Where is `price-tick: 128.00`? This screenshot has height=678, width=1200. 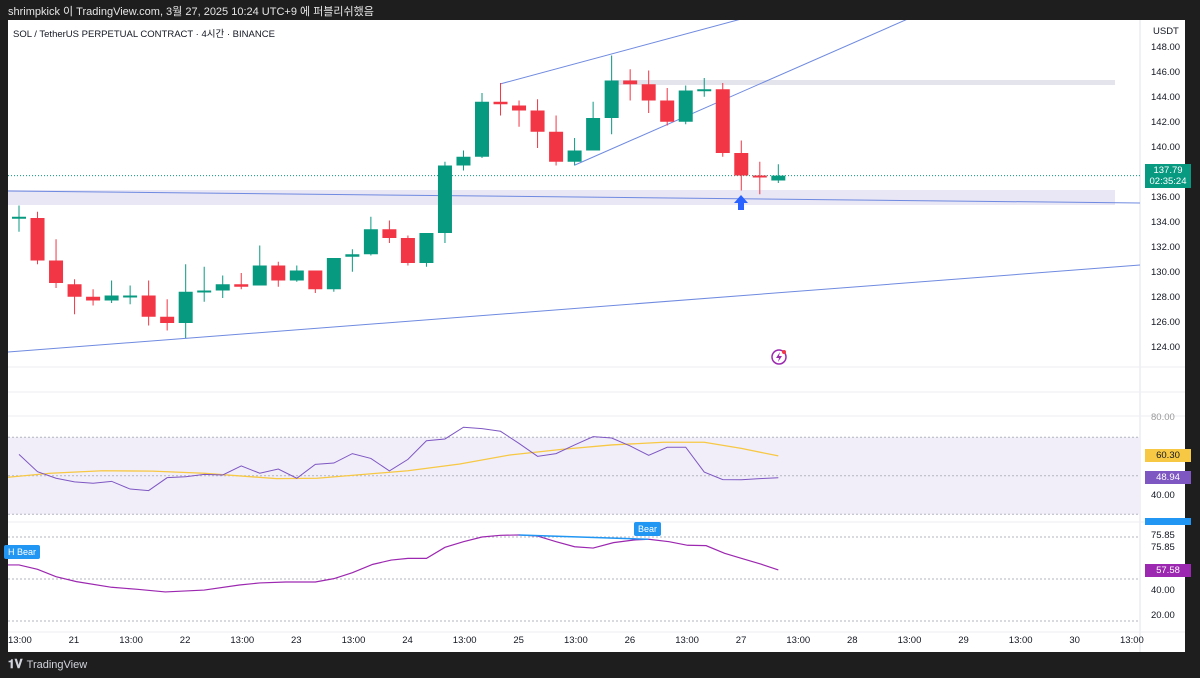 price-tick: 128.00 is located at coordinates (1166, 297).